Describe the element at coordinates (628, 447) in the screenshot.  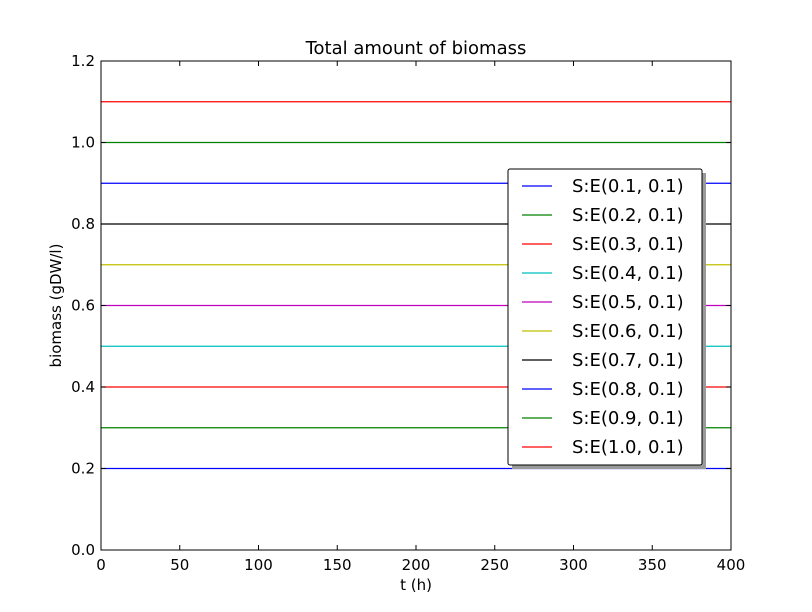
I see `legend-label-10: S:E(1.0, 0.1)` at that location.